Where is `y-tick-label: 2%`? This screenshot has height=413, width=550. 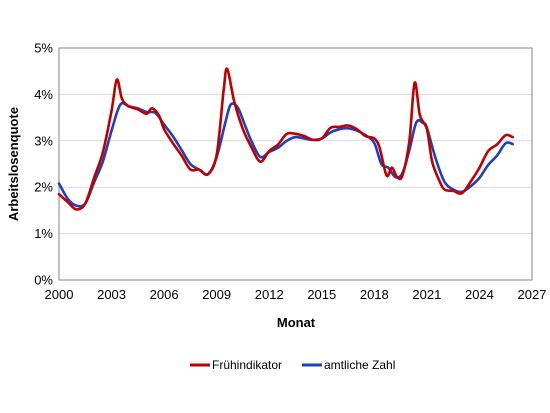
y-tick-label: 2% is located at coordinates (43, 187).